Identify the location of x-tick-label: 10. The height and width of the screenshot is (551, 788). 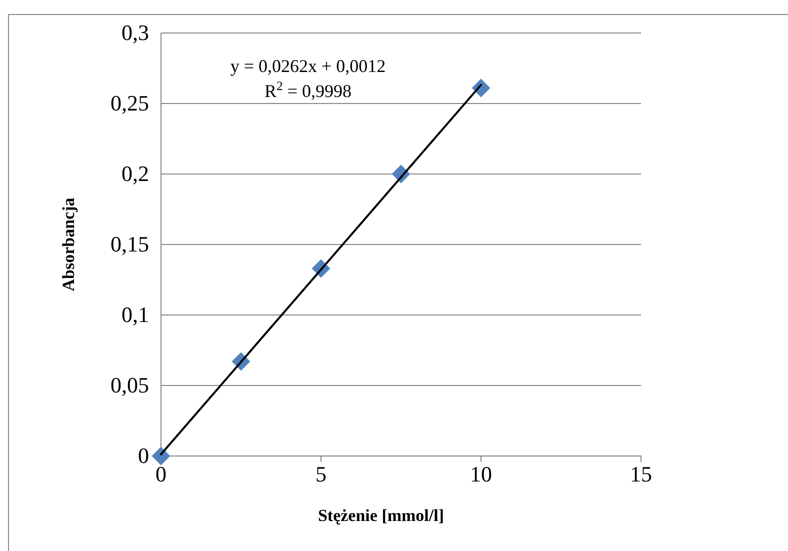
(481, 474).